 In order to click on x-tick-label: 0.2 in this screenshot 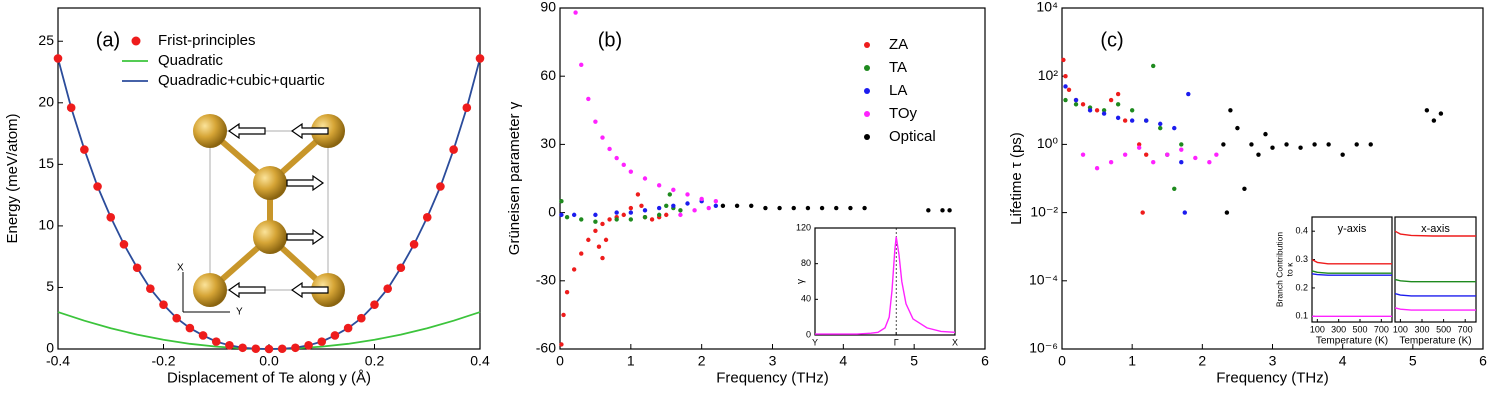, I will do `click(375, 360)`.